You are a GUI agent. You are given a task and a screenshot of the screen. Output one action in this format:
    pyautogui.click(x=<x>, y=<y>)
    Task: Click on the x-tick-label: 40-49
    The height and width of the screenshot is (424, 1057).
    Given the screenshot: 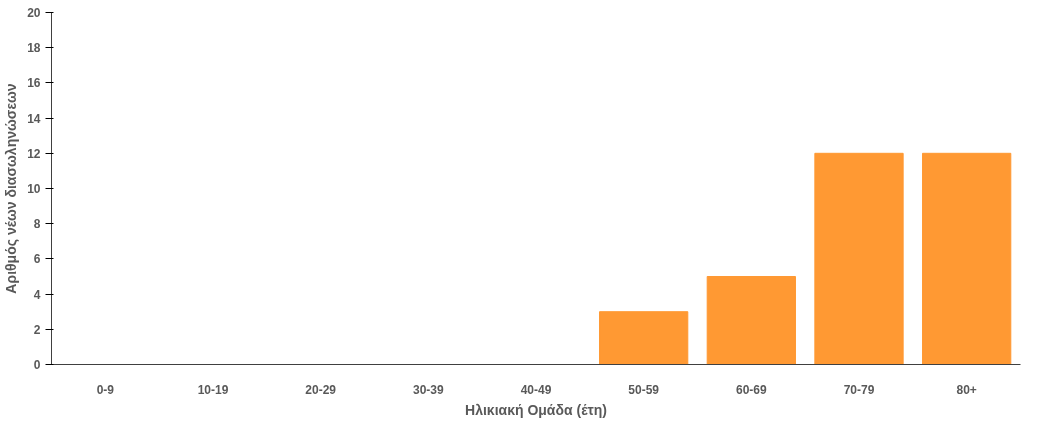 What is the action you would take?
    pyautogui.click(x=536, y=389)
    